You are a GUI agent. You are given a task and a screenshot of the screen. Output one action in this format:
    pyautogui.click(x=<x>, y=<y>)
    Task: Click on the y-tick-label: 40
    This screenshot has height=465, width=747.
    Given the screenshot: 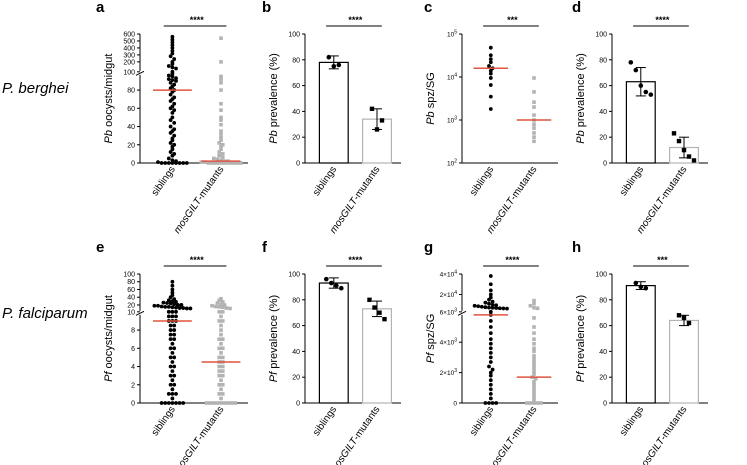 What is the action you would take?
    pyautogui.click(x=131, y=298)
    